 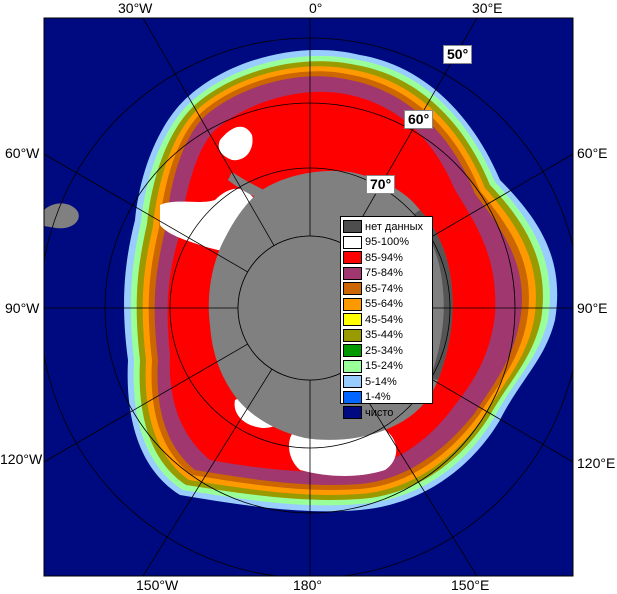 What do you see at coordinates (22, 308) in the screenshot?
I see `lon-label-left-90w: 90°W` at bounding box center [22, 308].